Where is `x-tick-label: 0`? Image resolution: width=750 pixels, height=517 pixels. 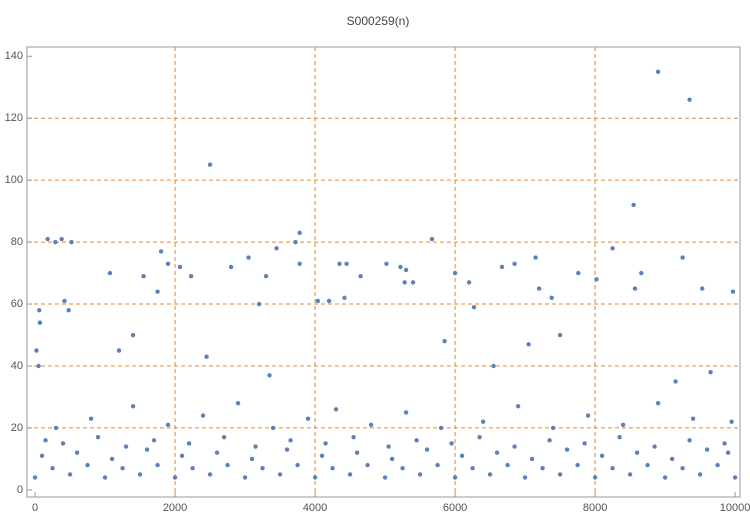 x-tick-label: 0 is located at coordinates (35, 508).